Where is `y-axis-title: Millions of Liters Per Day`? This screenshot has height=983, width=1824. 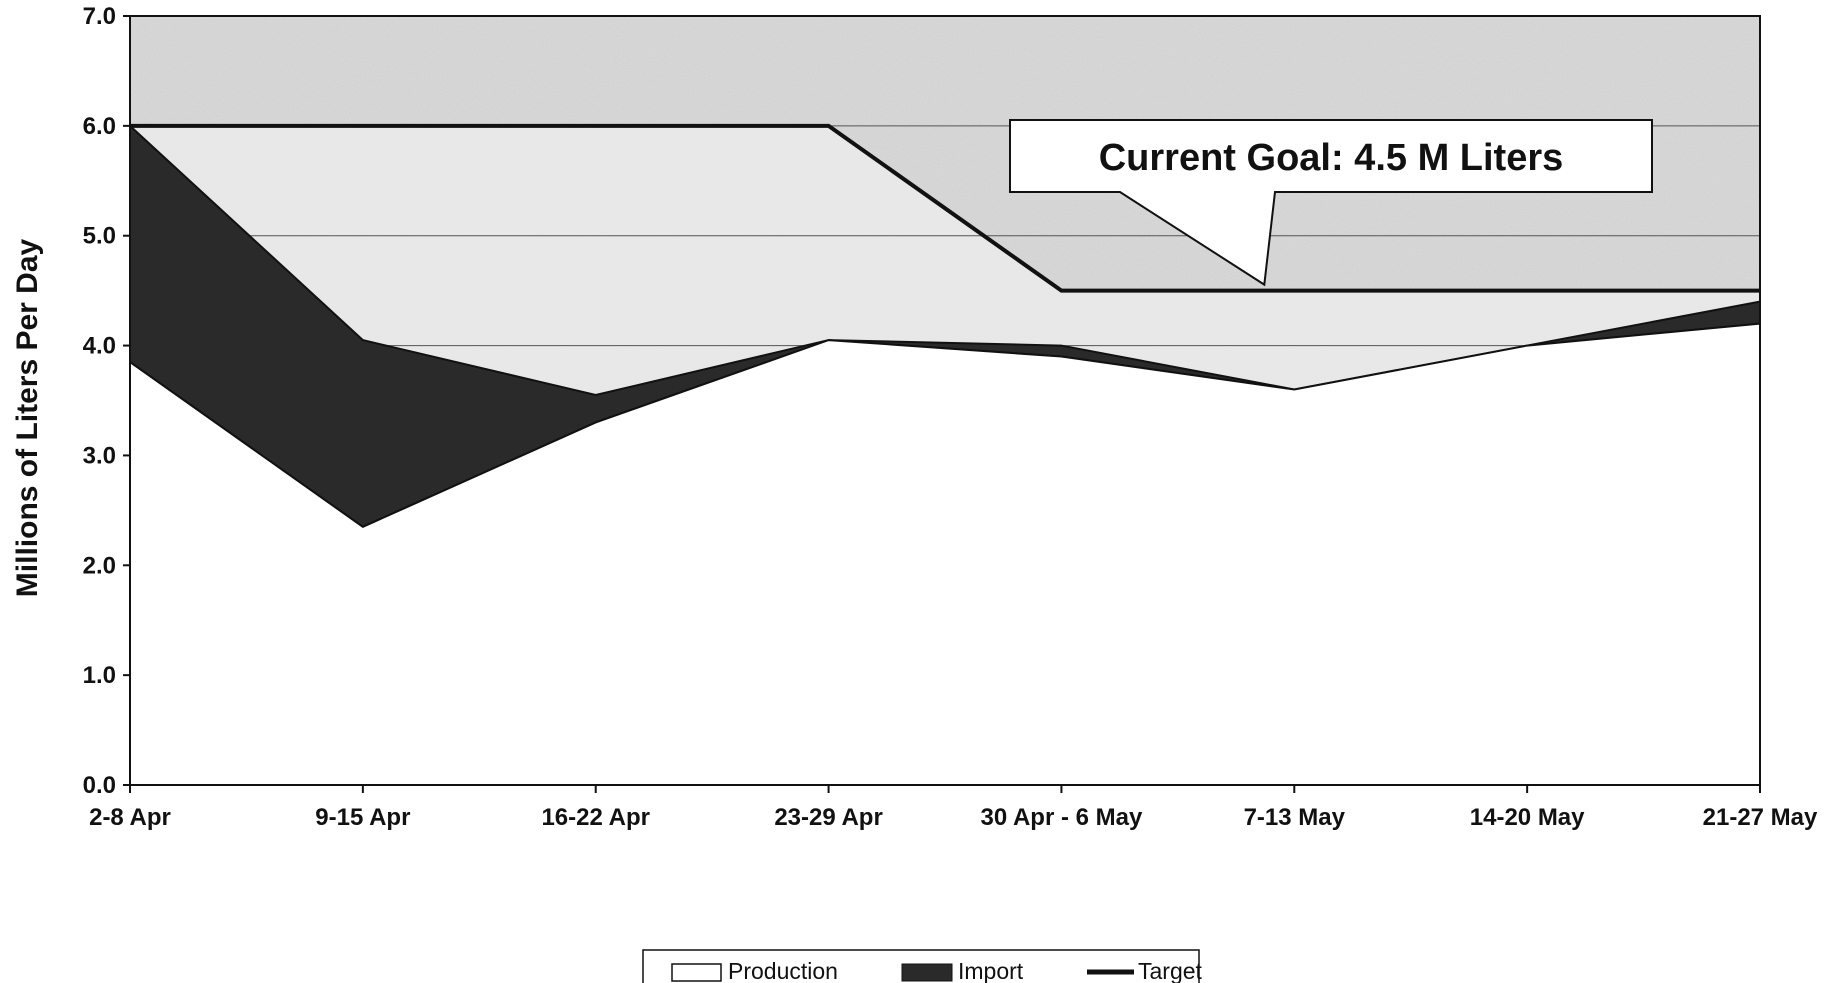
y-axis-title: Millions of Liters Per Day is located at coordinates (27, 417).